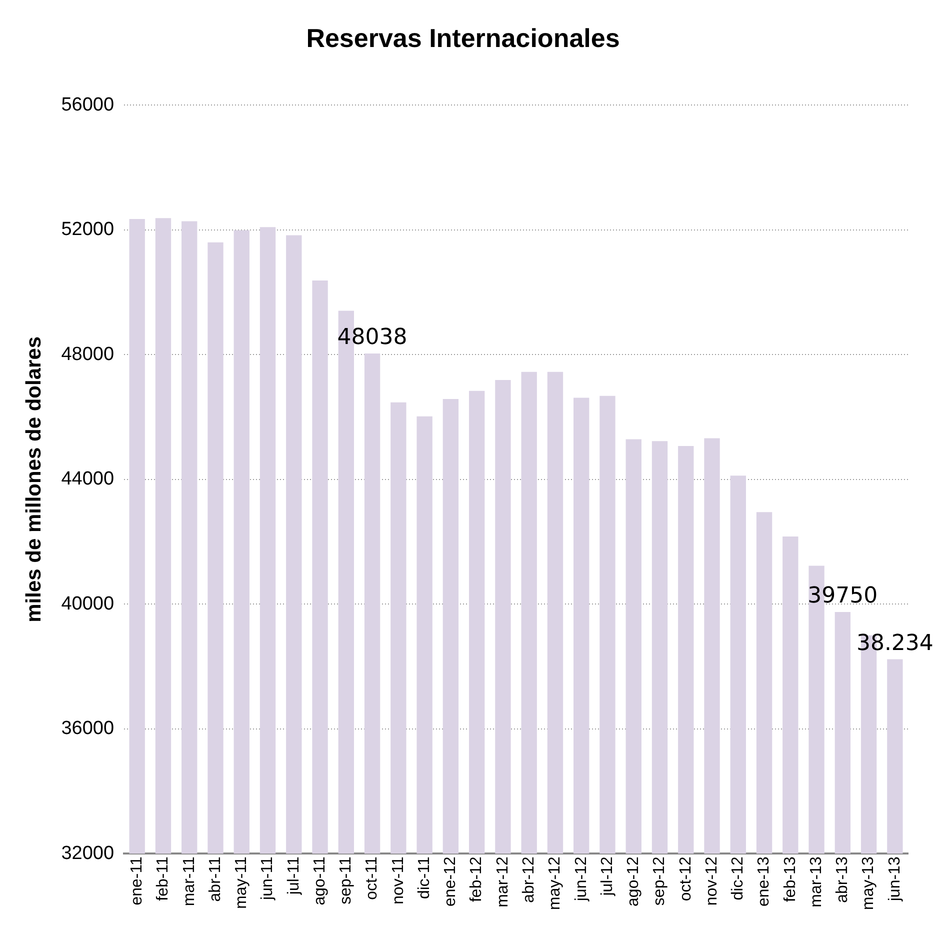  I want to click on x-tick-label: nov-11, so click(398, 880).